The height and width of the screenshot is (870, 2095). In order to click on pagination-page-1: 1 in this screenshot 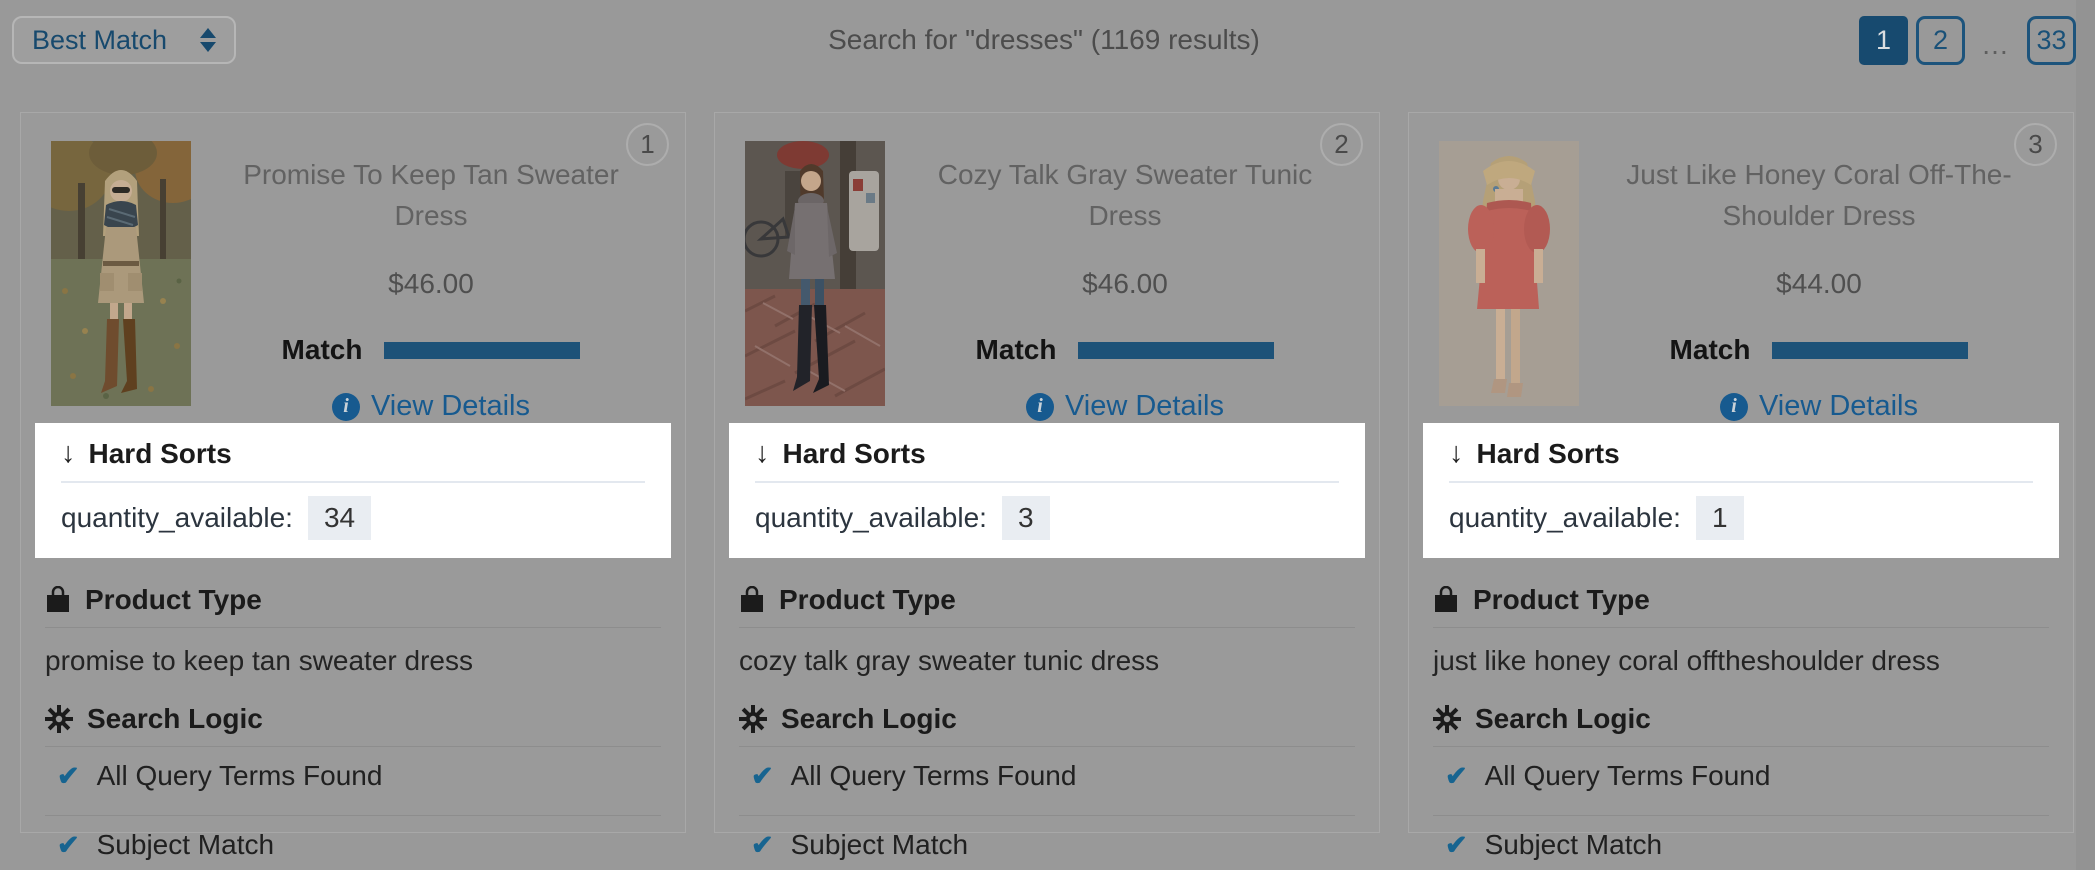, I will do `click(1883, 40)`.